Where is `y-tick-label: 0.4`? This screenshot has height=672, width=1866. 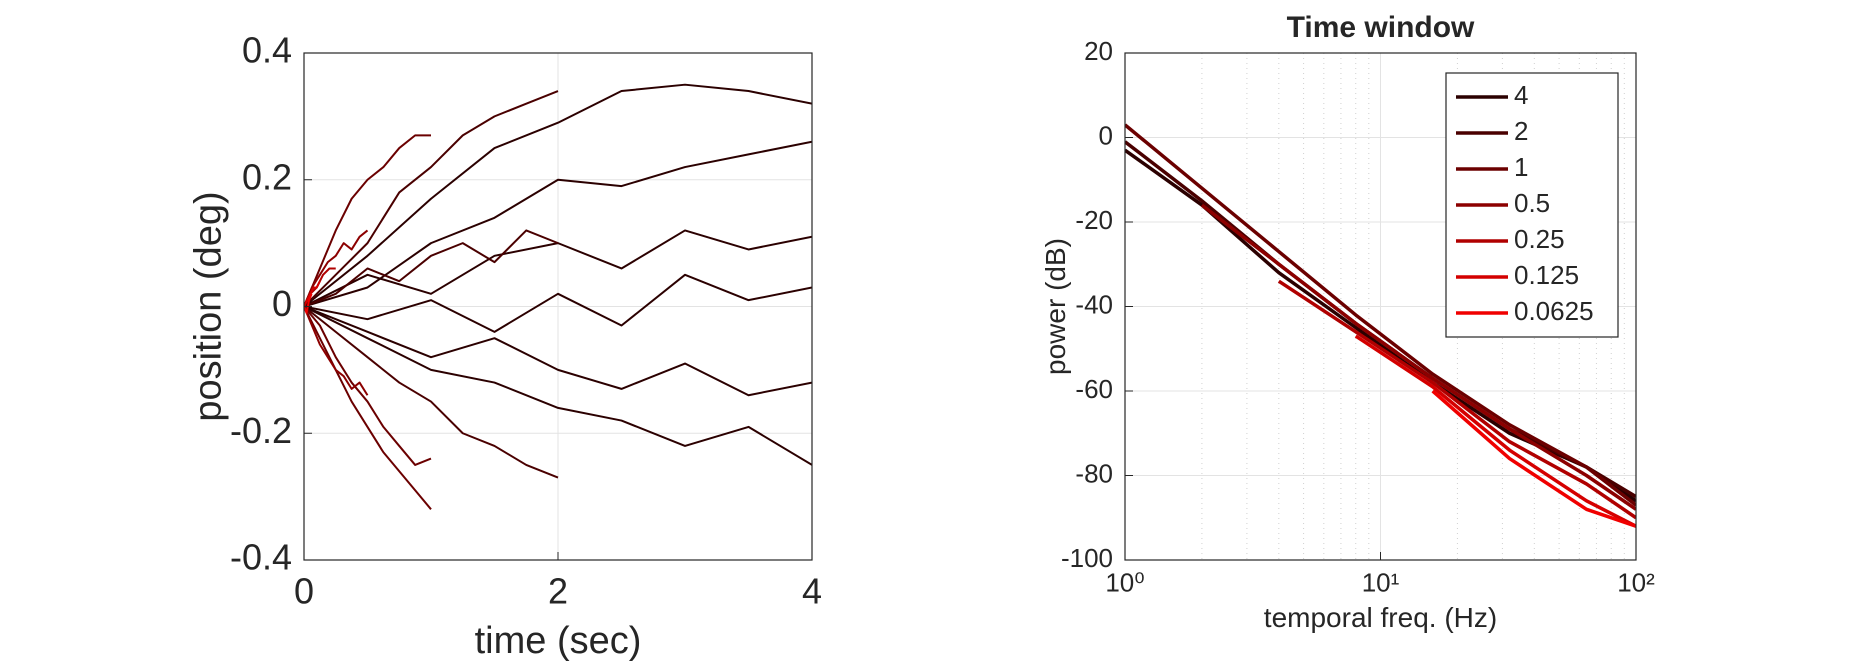 y-tick-label: 0.4 is located at coordinates (267, 50).